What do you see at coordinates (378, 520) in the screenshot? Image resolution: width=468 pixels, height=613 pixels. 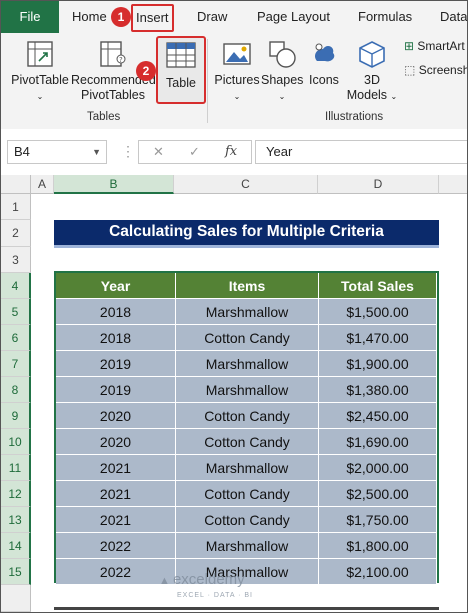 I see `table-cell: $1,750.00` at bounding box center [378, 520].